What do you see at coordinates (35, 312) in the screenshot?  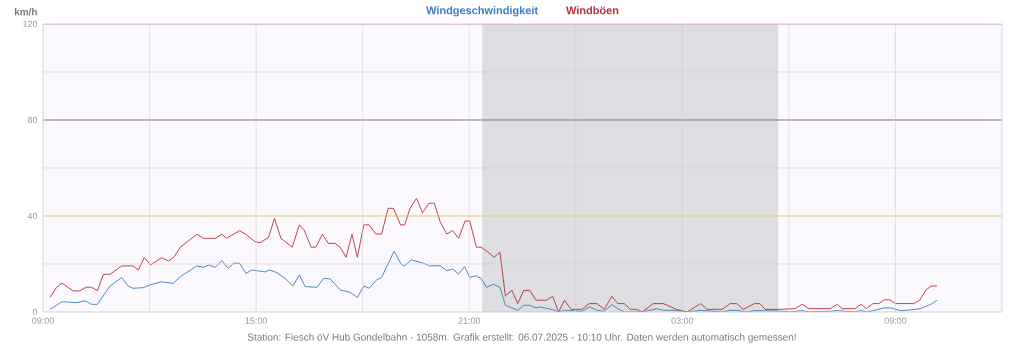 I see `y-tick-label: 0` at bounding box center [35, 312].